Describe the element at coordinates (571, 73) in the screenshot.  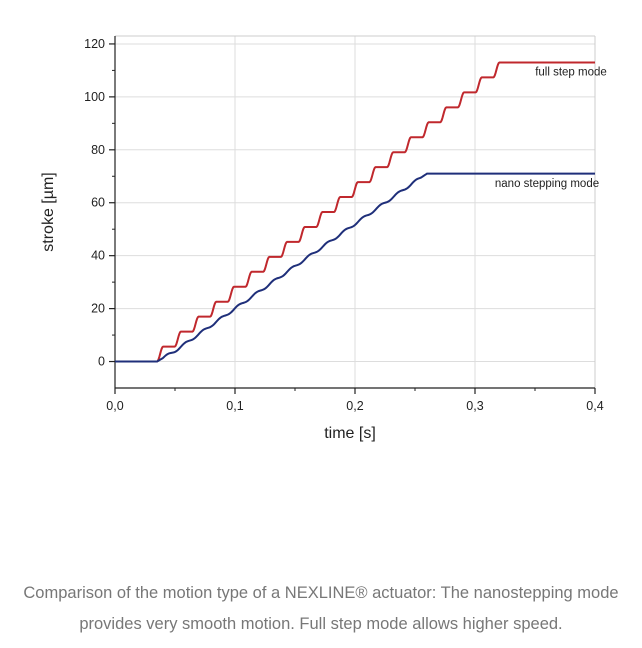
I see `series-annotation: full step mode` at that location.